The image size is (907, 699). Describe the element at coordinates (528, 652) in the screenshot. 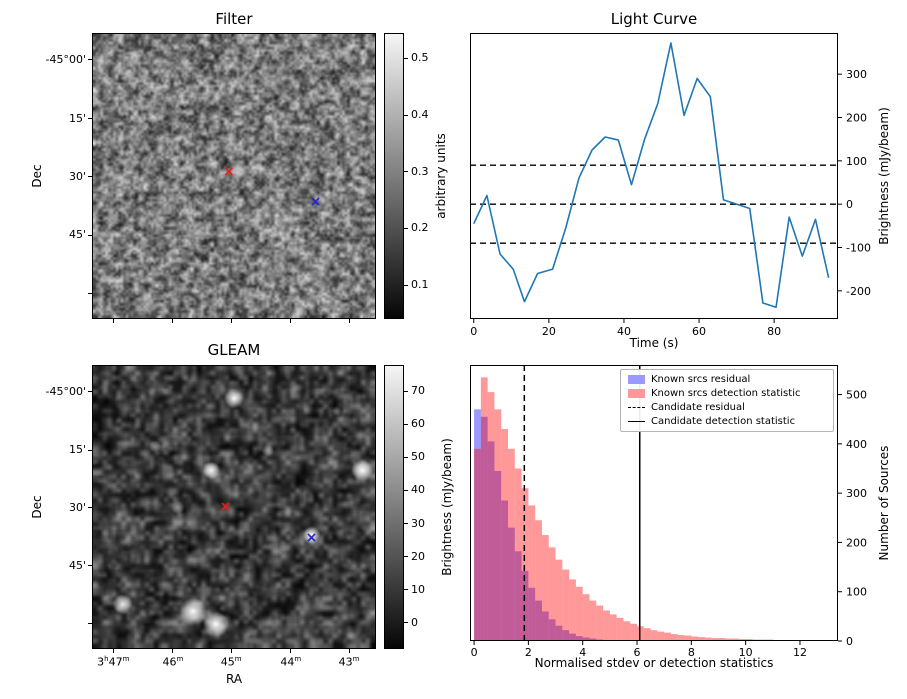

I see `tick-label: 2` at that location.